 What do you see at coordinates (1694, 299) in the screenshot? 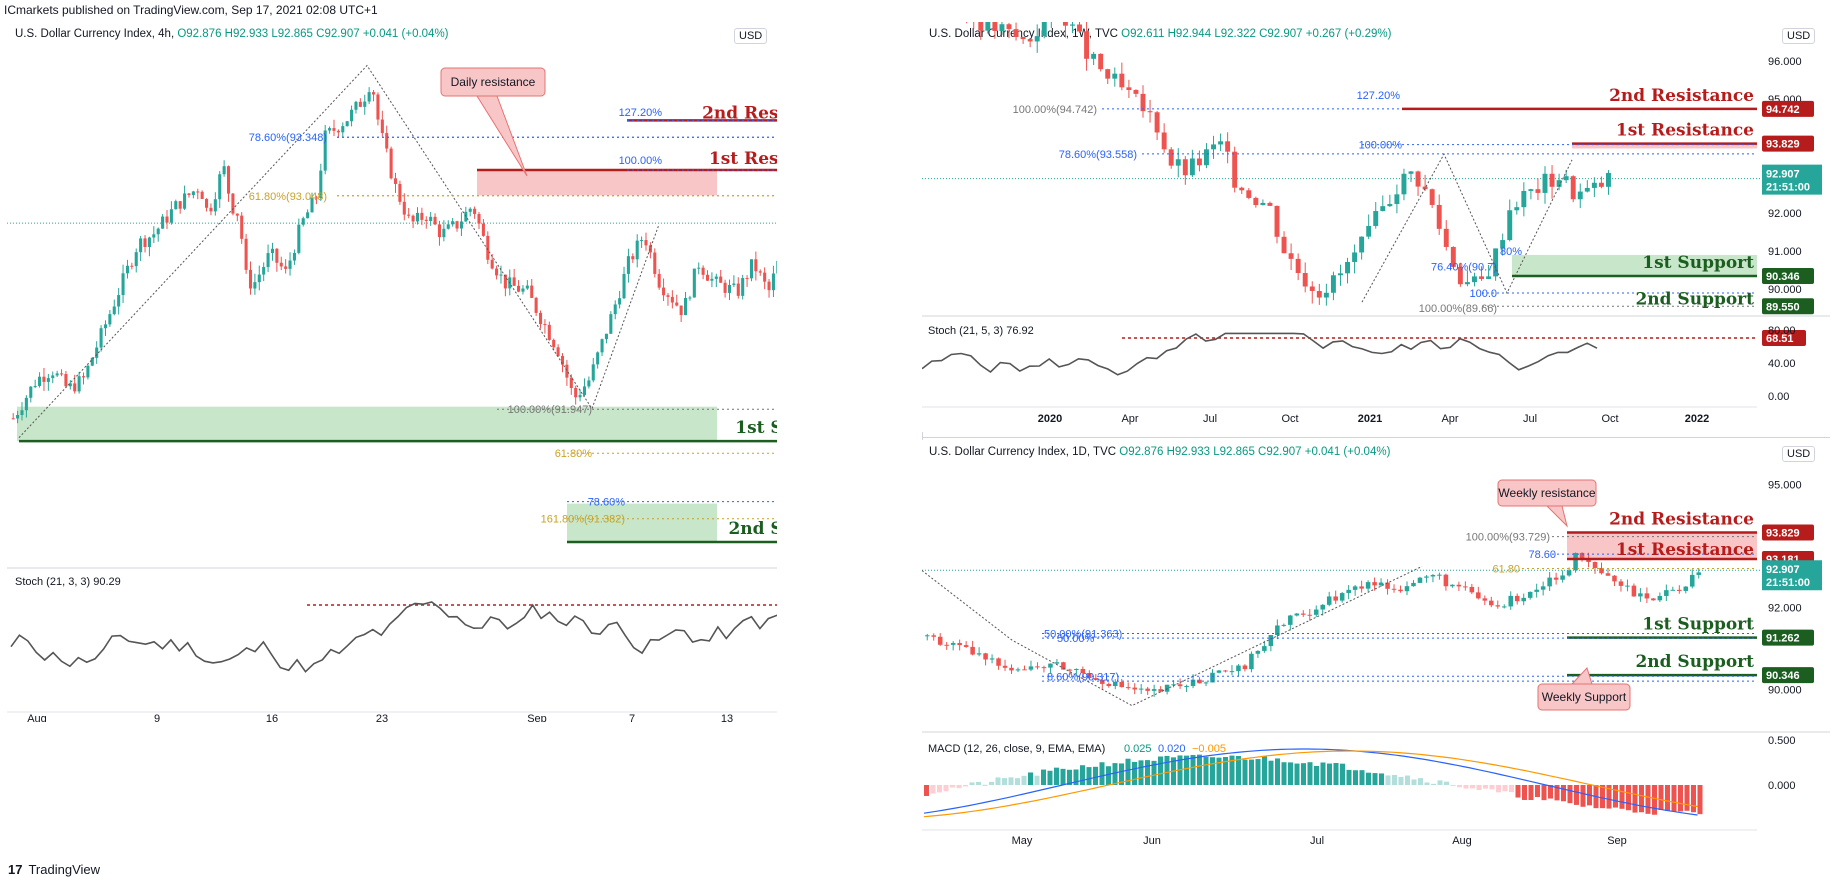
I see `support-2-label: 2nd Support` at bounding box center [1694, 299].